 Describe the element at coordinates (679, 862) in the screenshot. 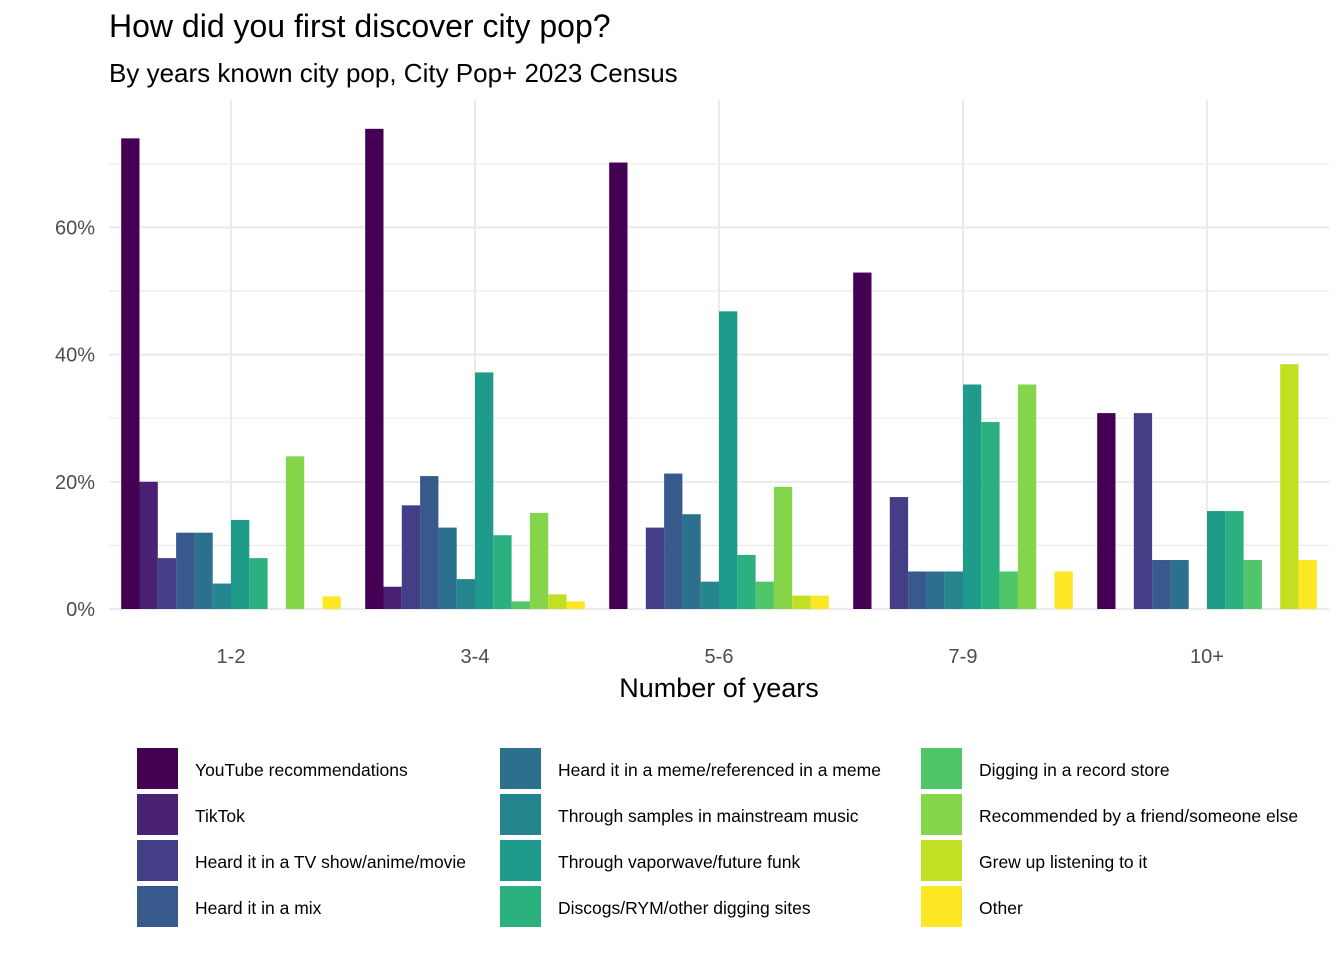

I see `legend-label: Through vaporwave/future funk` at that location.